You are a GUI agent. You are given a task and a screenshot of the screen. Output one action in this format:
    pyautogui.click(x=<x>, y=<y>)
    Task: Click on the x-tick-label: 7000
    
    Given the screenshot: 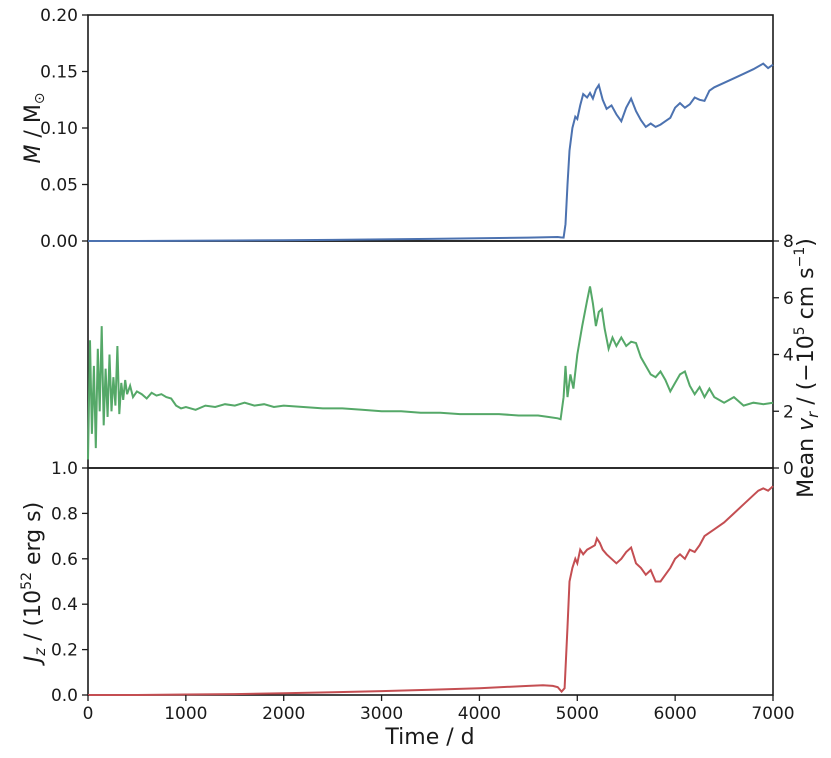 What is the action you would take?
    pyautogui.click(x=772, y=714)
    